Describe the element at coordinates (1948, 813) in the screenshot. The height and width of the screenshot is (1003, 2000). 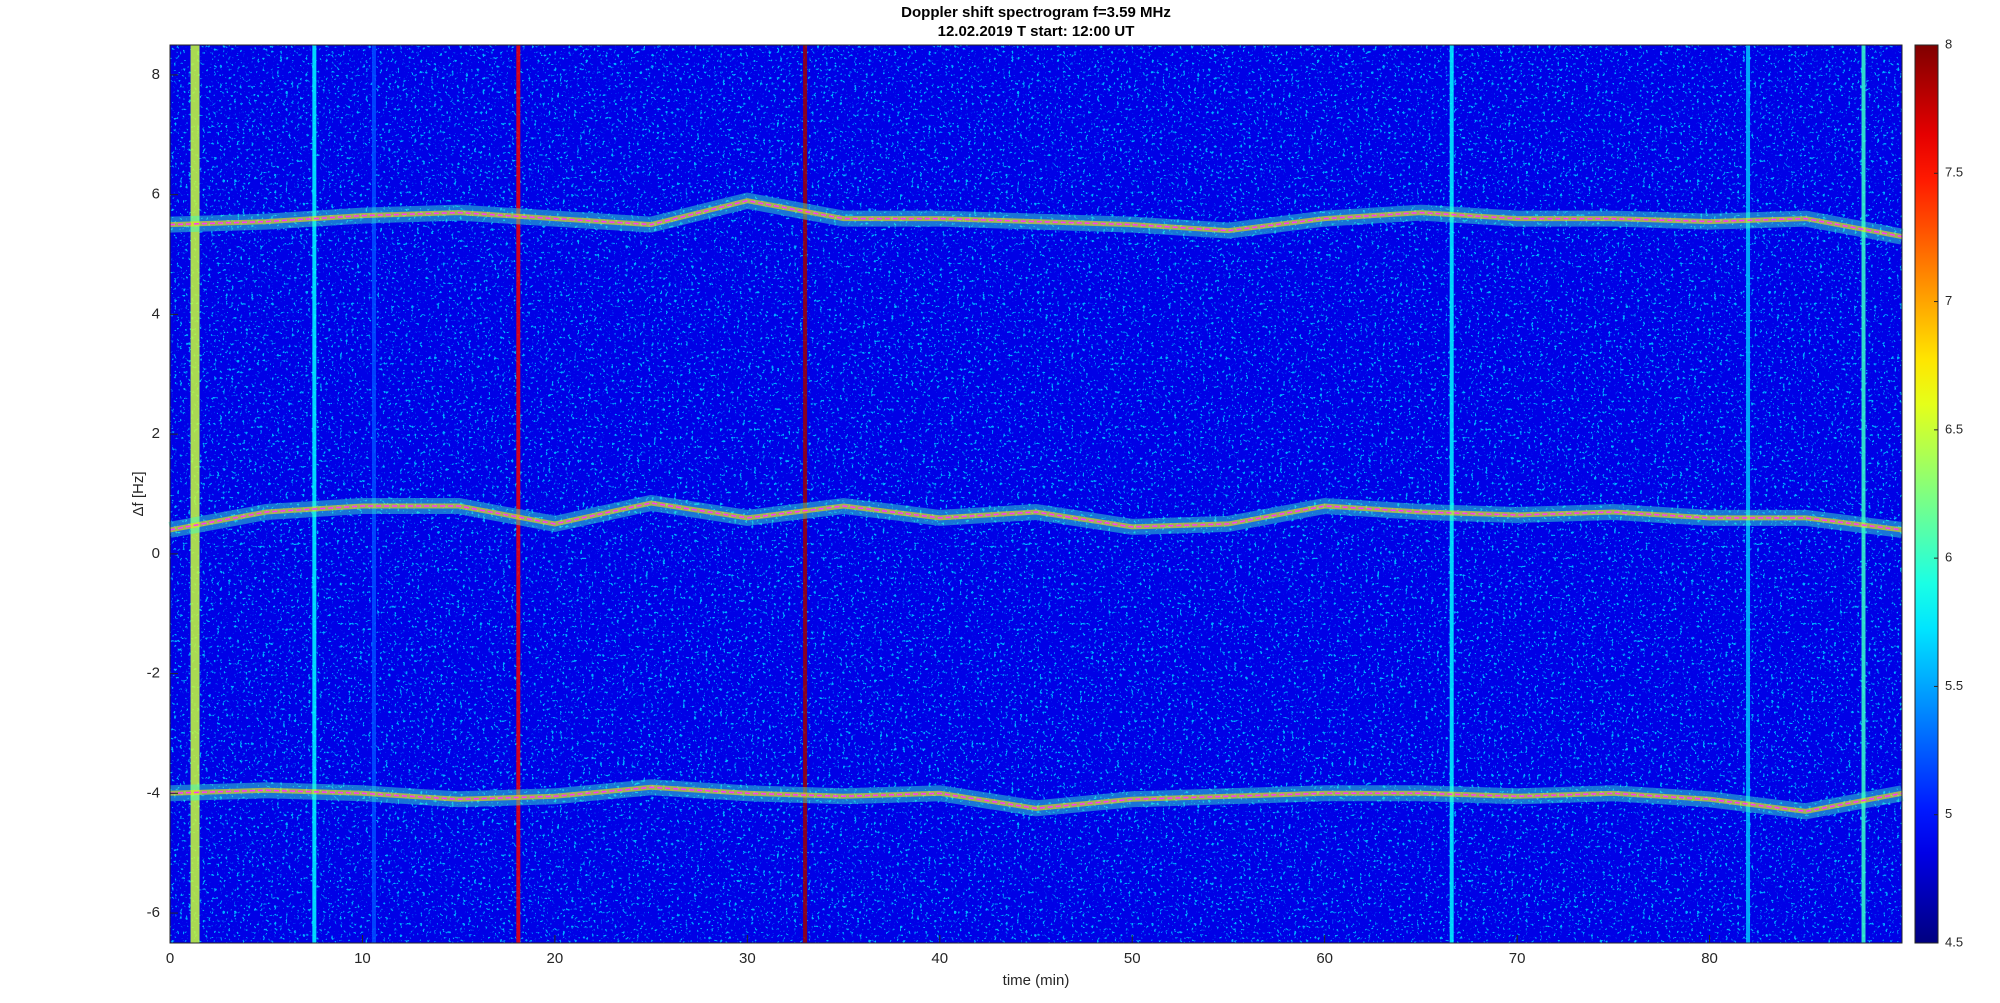
I see `colorbar-tick-label: 5` at that location.